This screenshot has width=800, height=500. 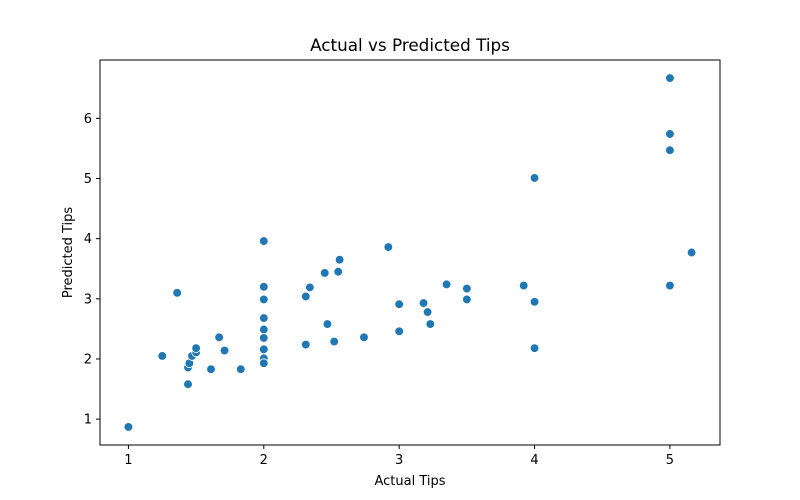 What do you see at coordinates (88, 299) in the screenshot?
I see `y-tick-label: 3` at bounding box center [88, 299].